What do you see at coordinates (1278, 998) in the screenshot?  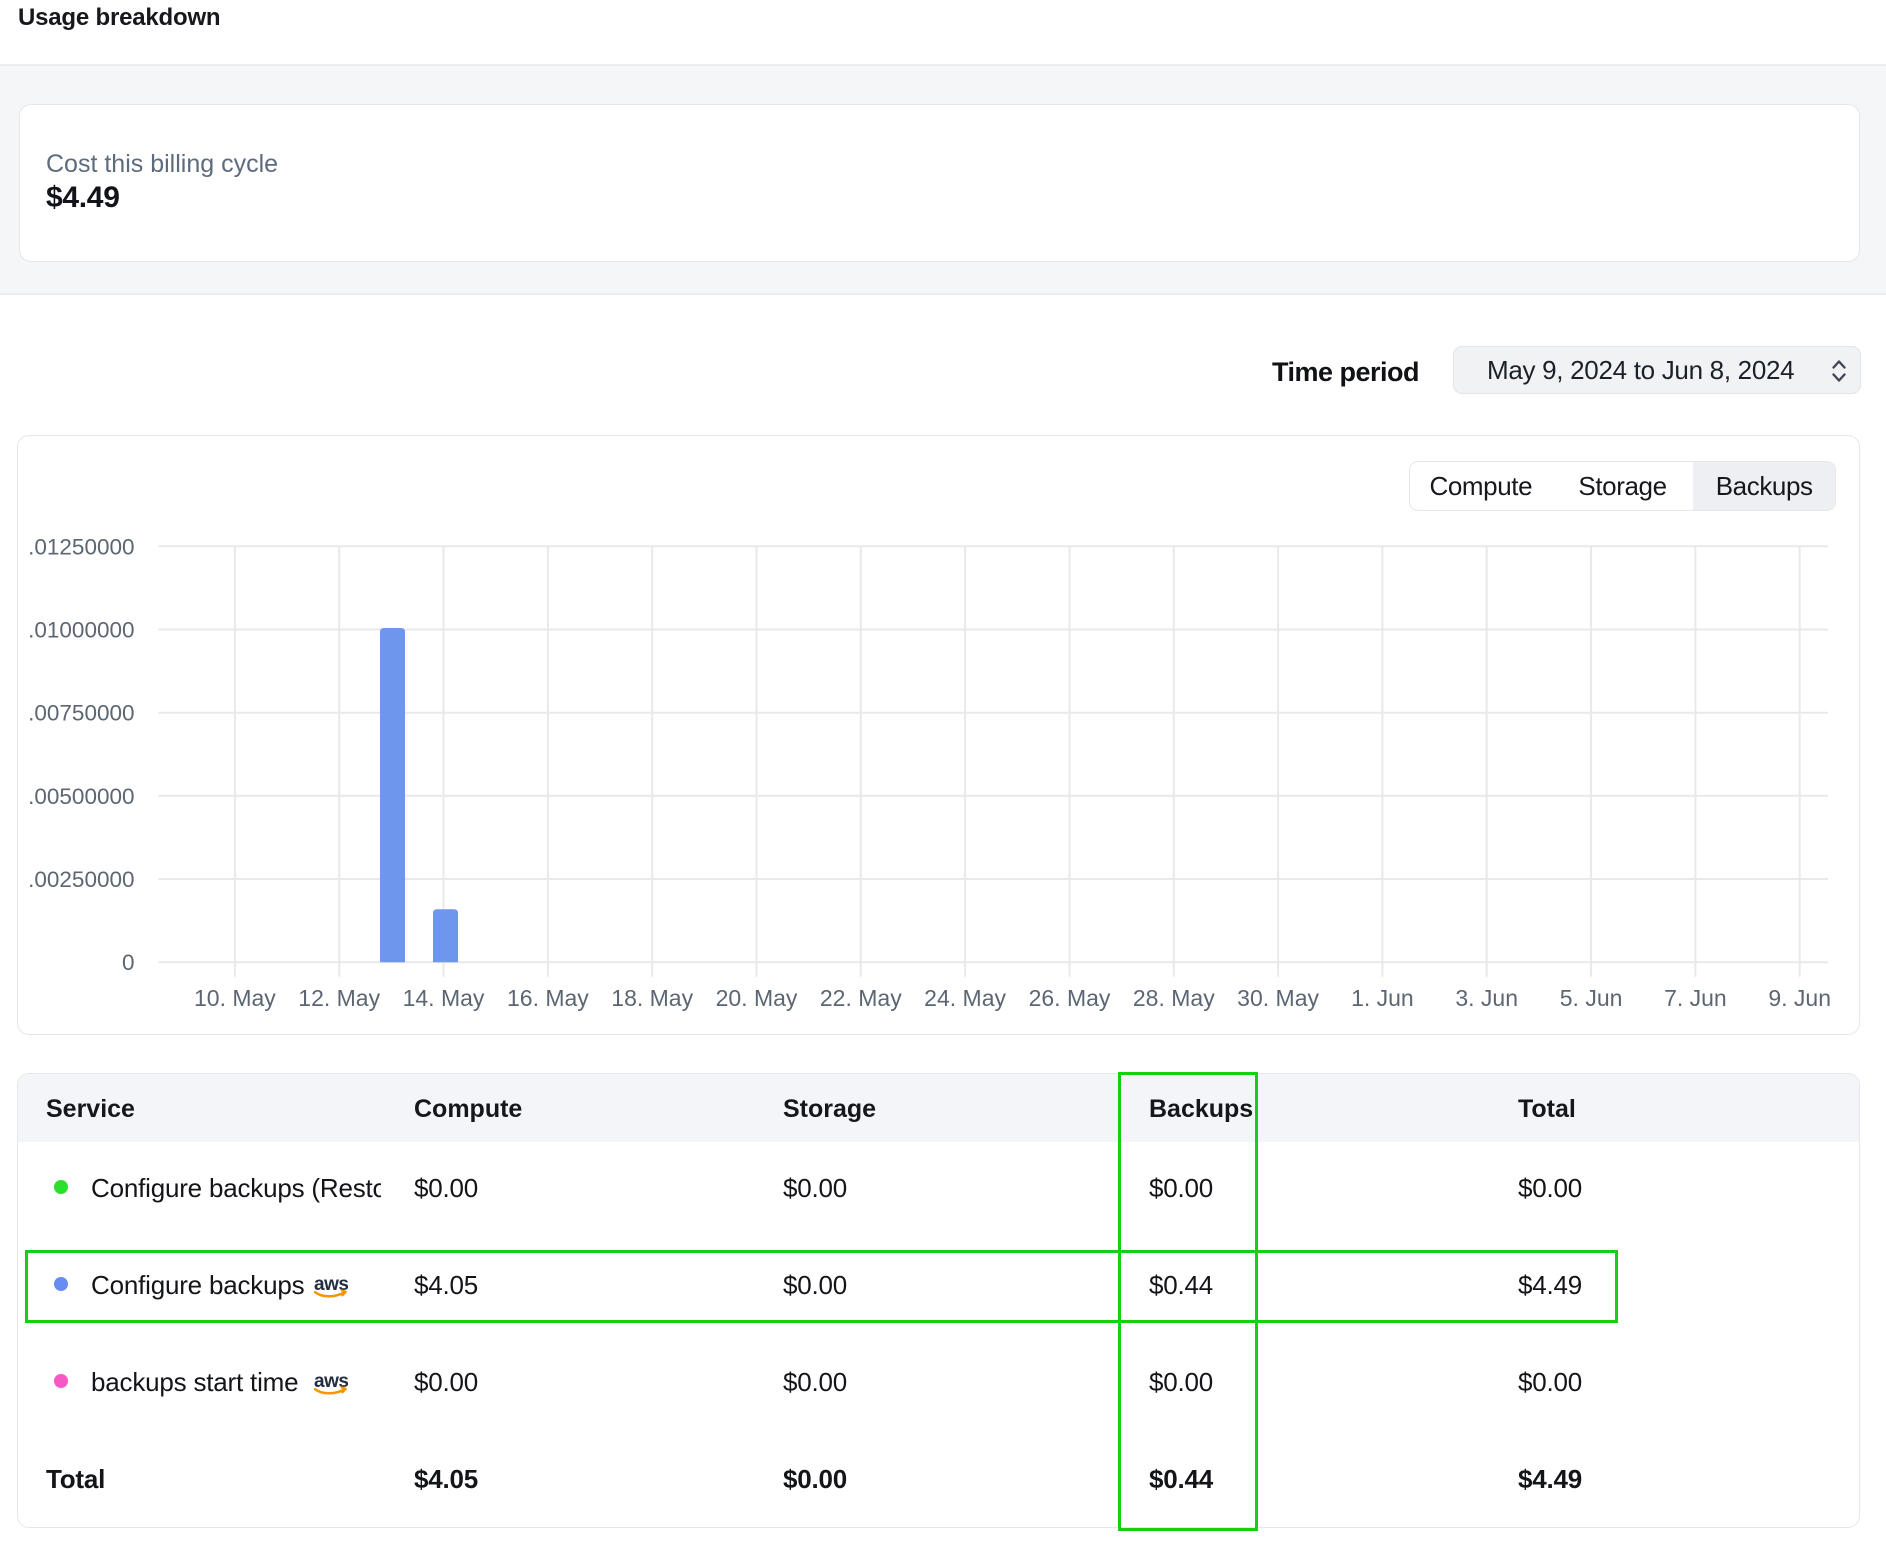 I see `svg-text: 30. May` at bounding box center [1278, 998].